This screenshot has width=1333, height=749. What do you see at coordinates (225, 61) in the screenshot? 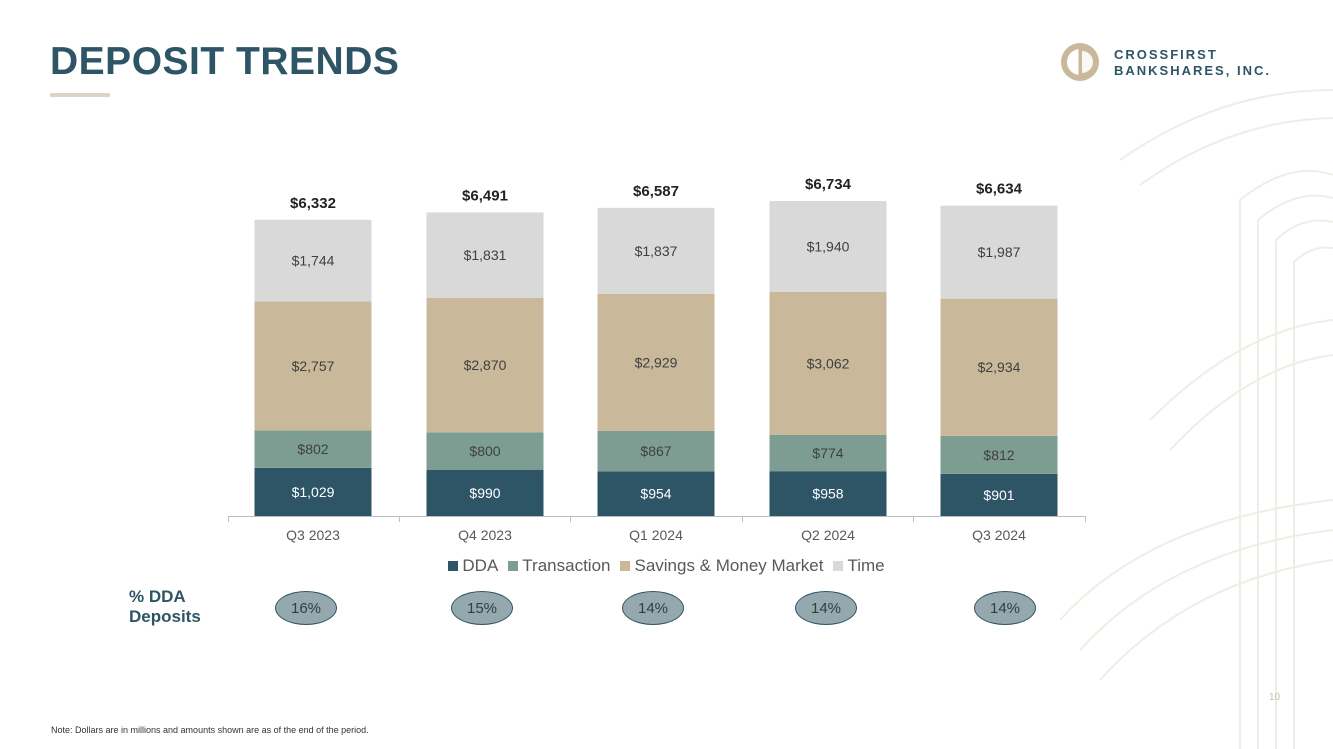
I see `page-title: DEPOSIT TRENDS` at bounding box center [225, 61].